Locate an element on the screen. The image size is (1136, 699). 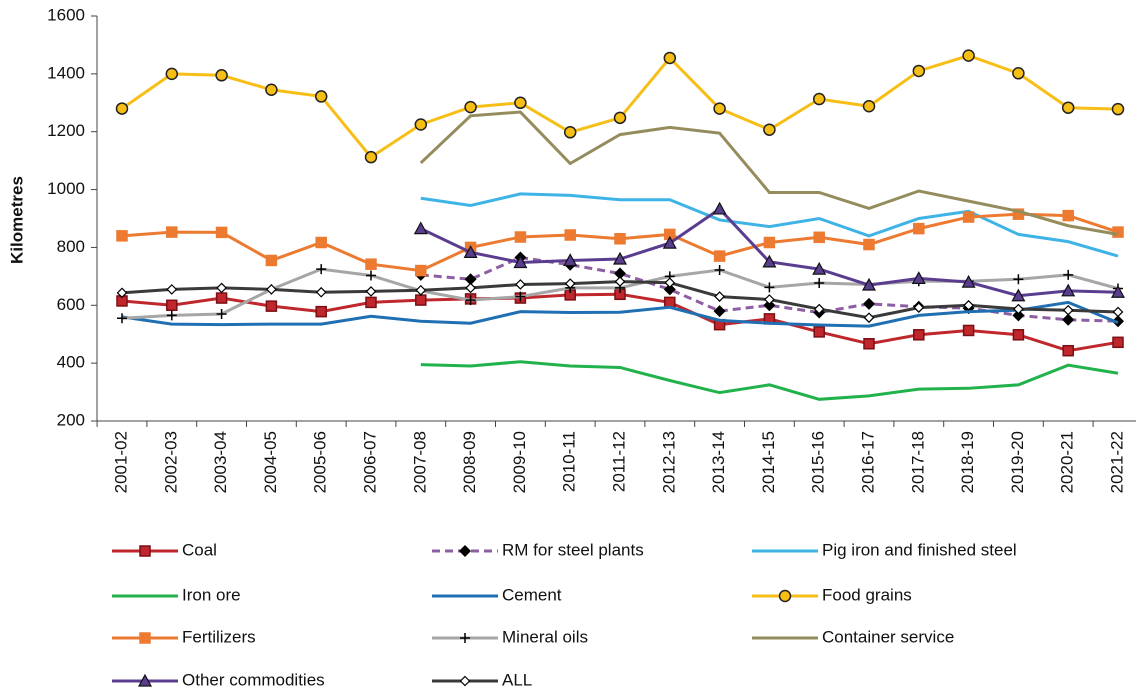
legend-label: Fertilizers is located at coordinates (219, 636).